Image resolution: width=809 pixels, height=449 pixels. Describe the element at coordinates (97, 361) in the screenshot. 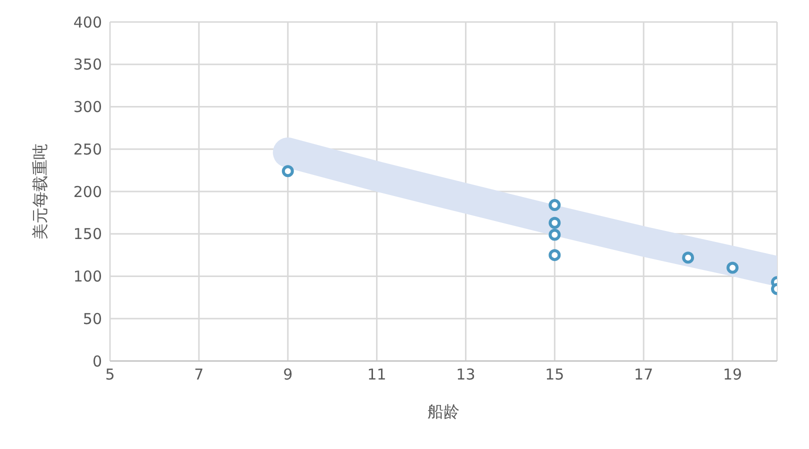

I see `y-tick-label: 0` at that location.